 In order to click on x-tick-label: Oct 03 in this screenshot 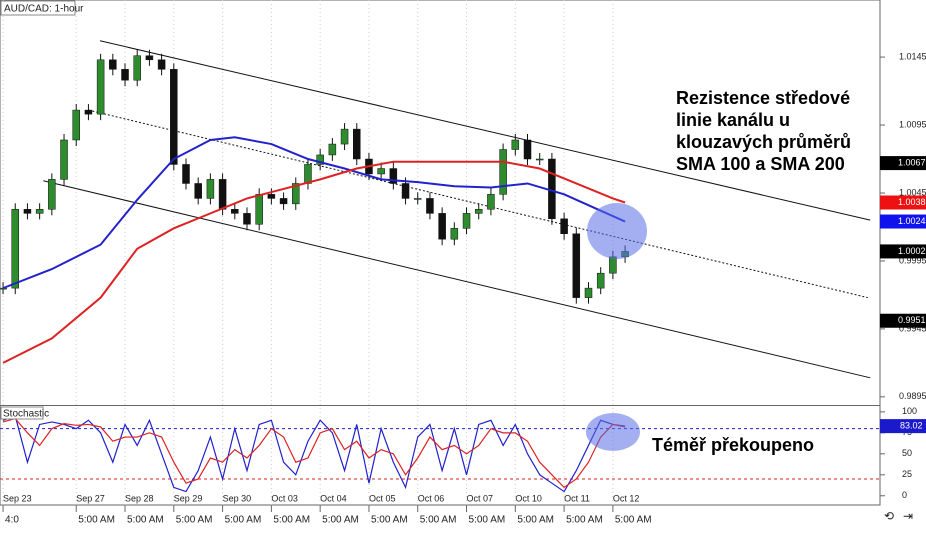, I will do `click(284, 498)`.